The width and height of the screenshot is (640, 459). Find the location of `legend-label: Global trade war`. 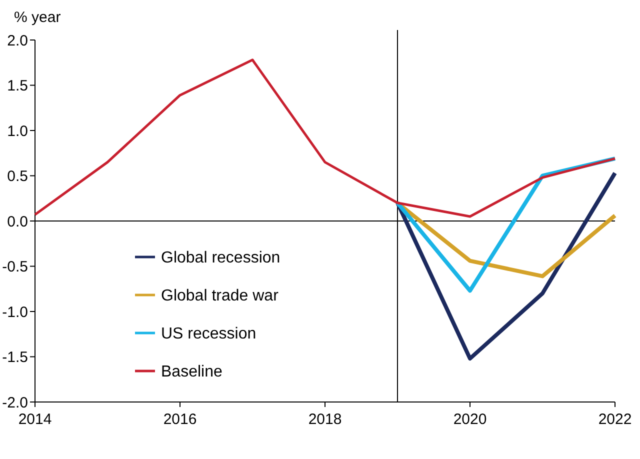

legend-label: Global trade war is located at coordinates (220, 296).